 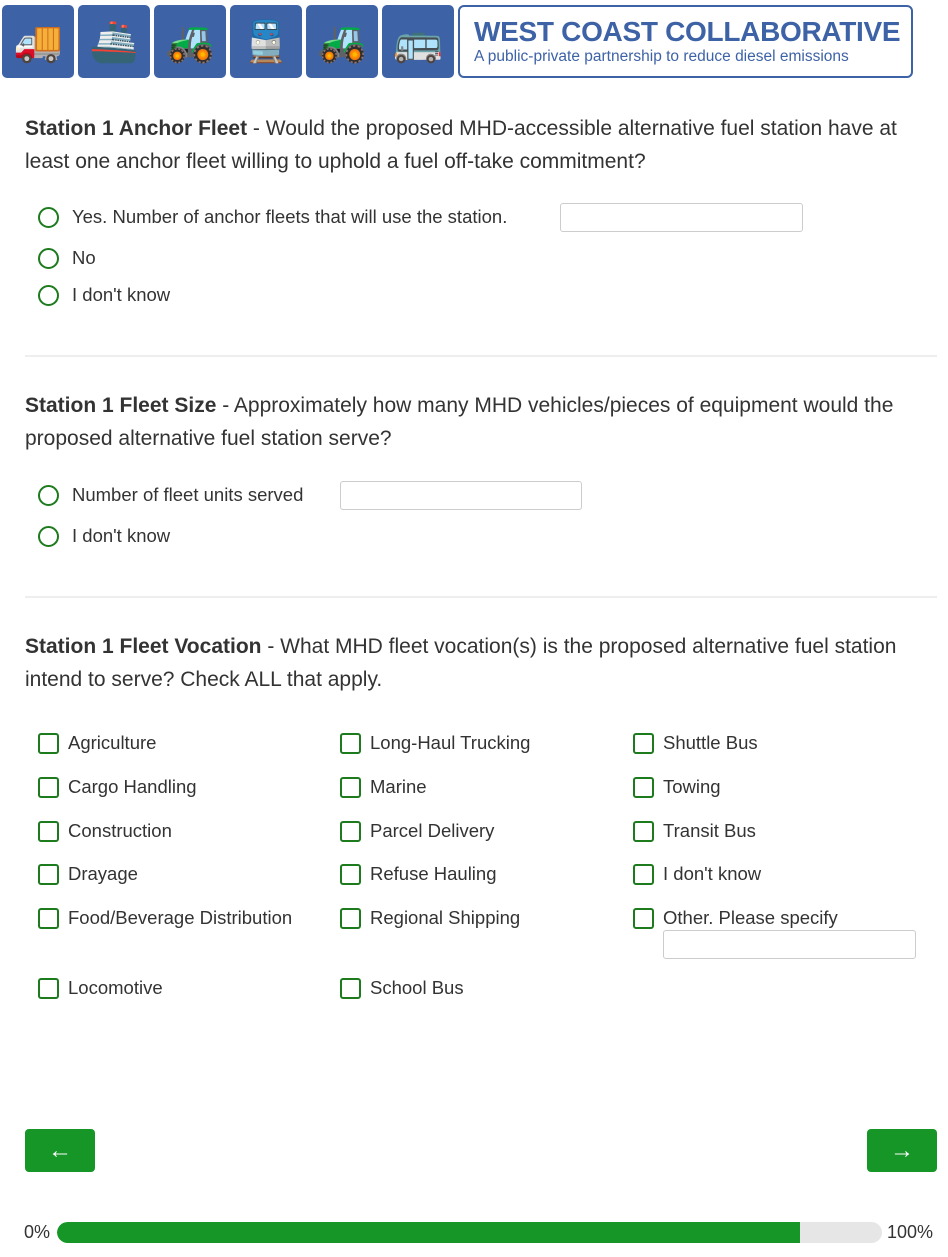 What do you see at coordinates (789, 944) in the screenshot?
I see `other-specify-input` at bounding box center [789, 944].